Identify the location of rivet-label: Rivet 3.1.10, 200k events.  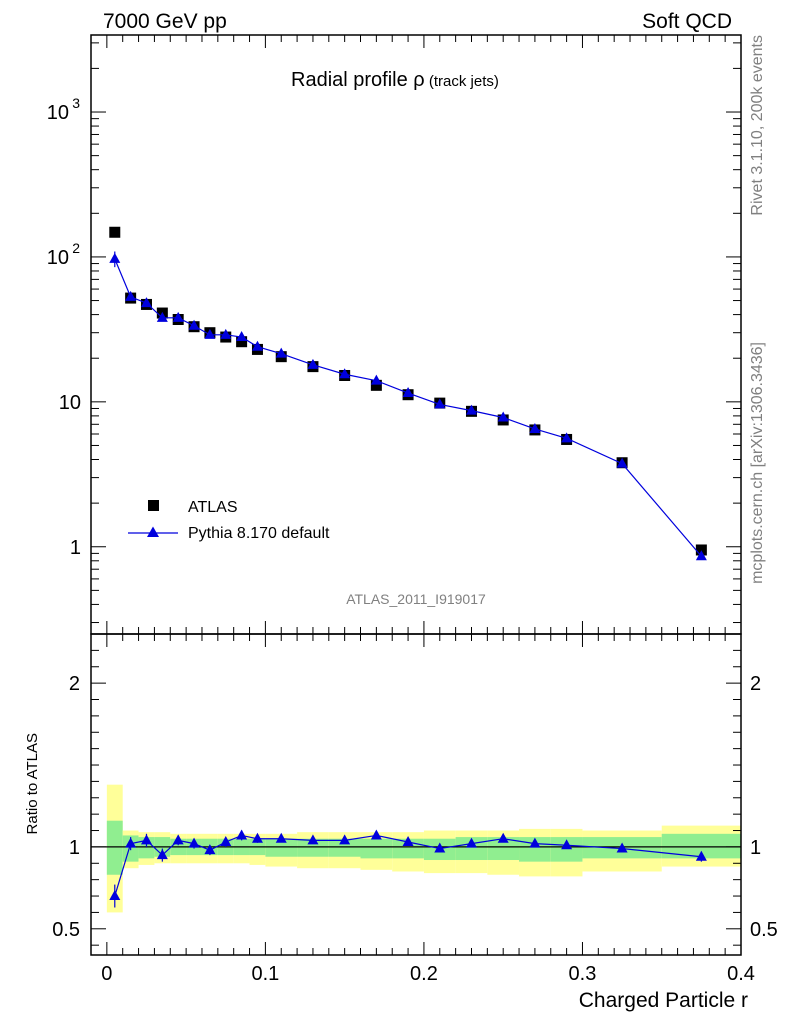
(757, 125).